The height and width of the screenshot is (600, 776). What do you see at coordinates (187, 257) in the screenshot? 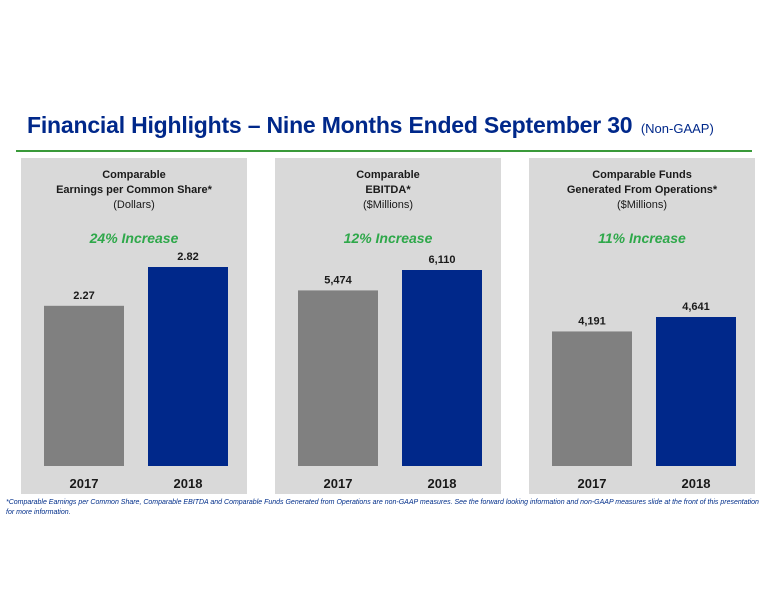
I see `data-label-2018: 2.82` at bounding box center [187, 257].